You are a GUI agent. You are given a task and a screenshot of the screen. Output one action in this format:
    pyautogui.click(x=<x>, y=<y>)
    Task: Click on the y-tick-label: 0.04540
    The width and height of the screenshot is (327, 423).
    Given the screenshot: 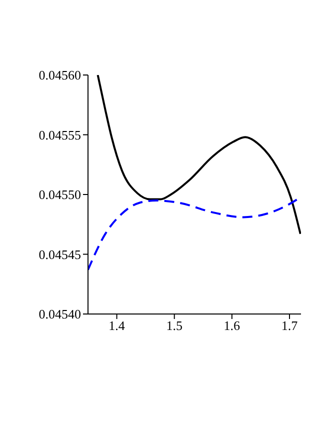 What is the action you would take?
    pyautogui.click(x=59, y=314)
    